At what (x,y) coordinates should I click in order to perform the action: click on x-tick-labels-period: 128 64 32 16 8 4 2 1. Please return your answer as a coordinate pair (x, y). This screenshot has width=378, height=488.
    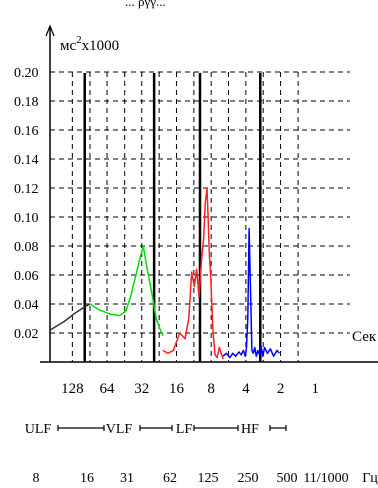
    Looking at the image, I should click on (190, 389).